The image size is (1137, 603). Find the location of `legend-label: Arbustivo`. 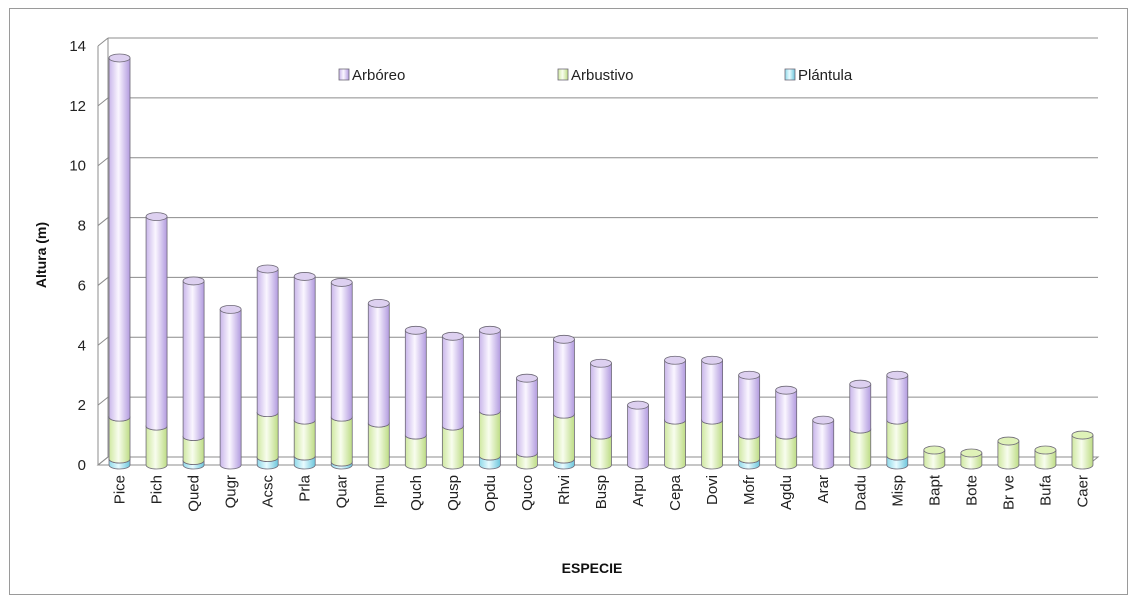

legend-label: Arbustivo is located at coordinates (602, 75).